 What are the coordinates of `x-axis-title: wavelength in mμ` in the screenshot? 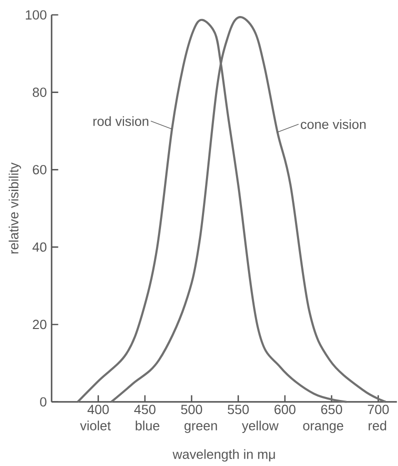 It's located at (223, 455).